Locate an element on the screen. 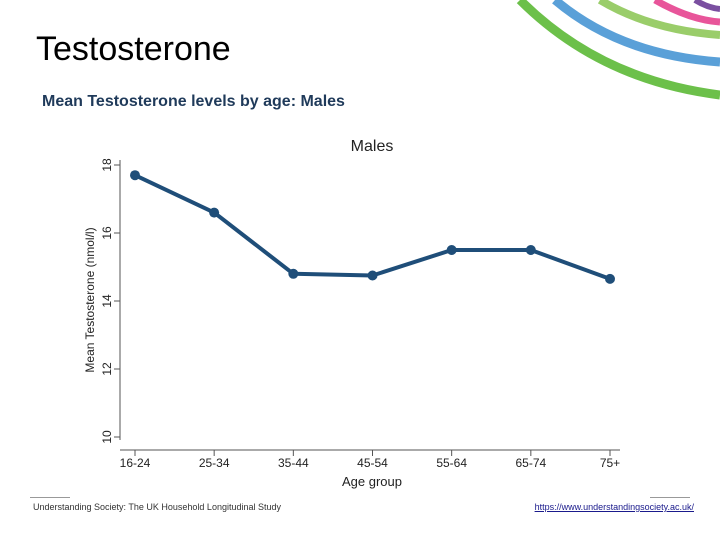 The height and width of the screenshot is (540, 720). y-axis-label: Mean Testosterone (nmol/l) is located at coordinates (90, 299).